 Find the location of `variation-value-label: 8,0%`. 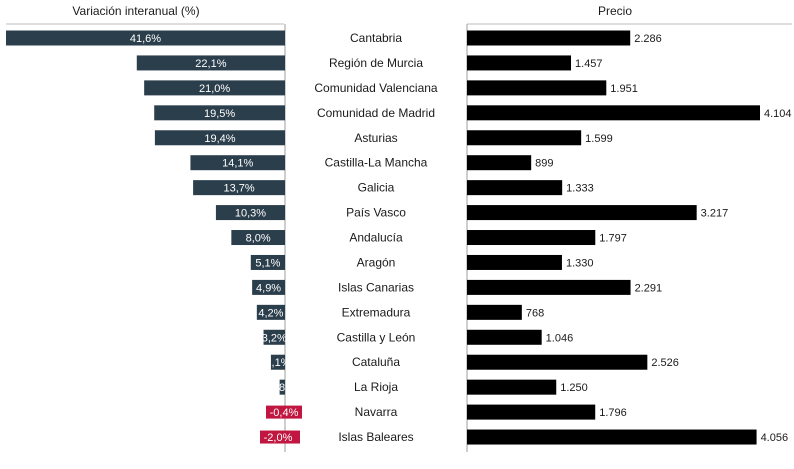

variation-value-label: 8,0% is located at coordinates (258, 239).